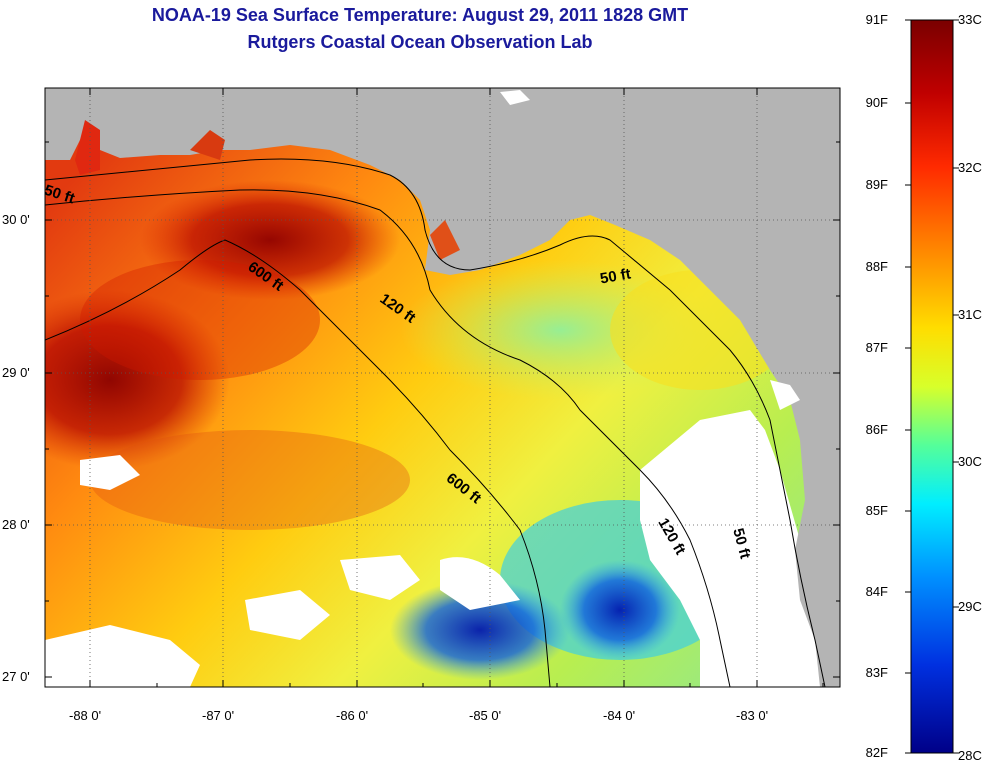  I want to click on lon-label-83: -83 0', so click(752, 715).